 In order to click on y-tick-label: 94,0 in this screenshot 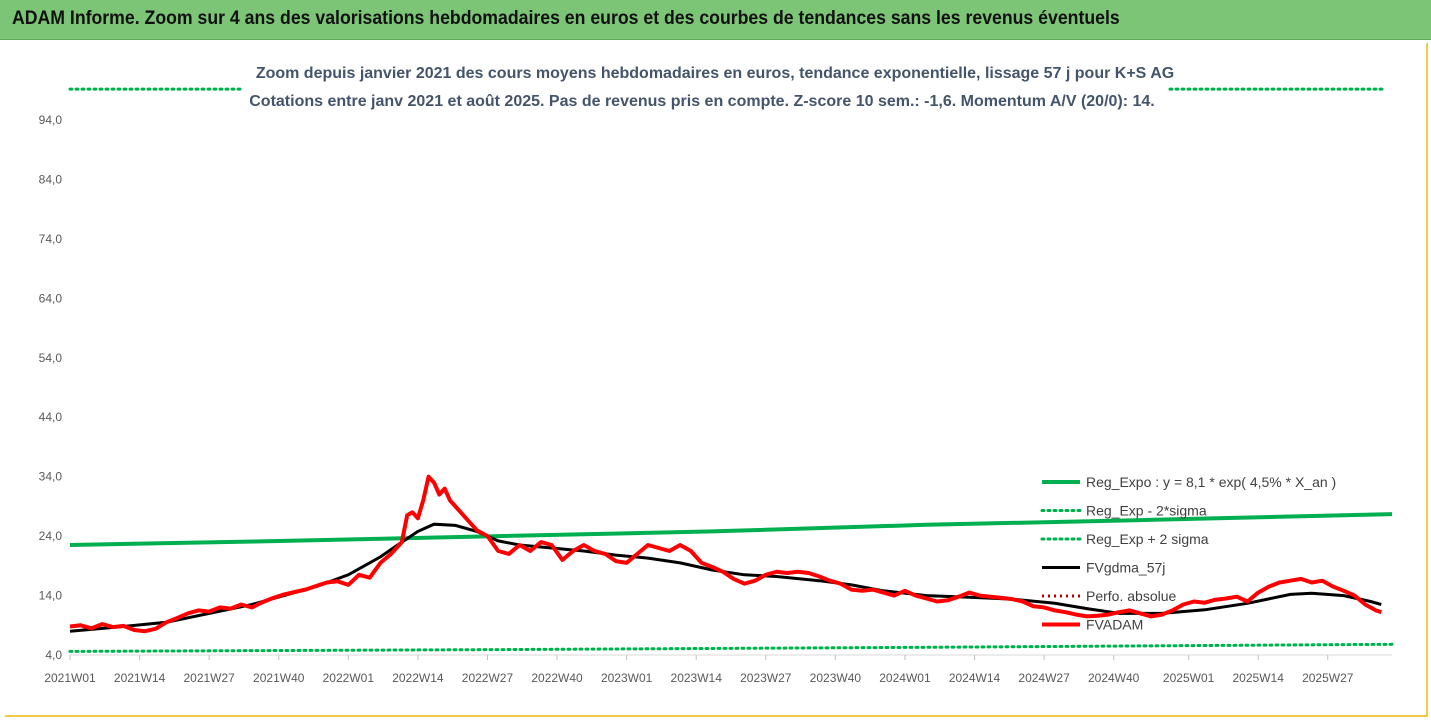, I will do `click(51, 120)`.